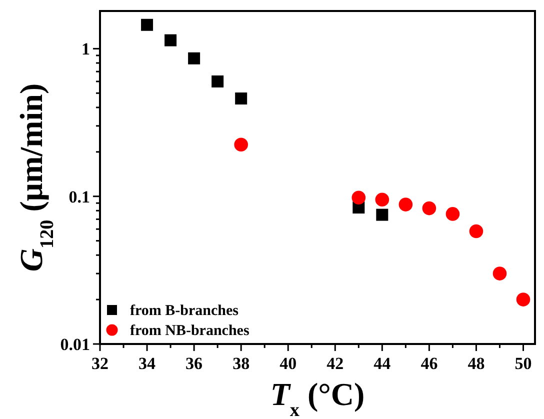 Image resolution: width=544 pixels, height=419 pixels. I want to click on x-tick-label: 36, so click(194, 363).